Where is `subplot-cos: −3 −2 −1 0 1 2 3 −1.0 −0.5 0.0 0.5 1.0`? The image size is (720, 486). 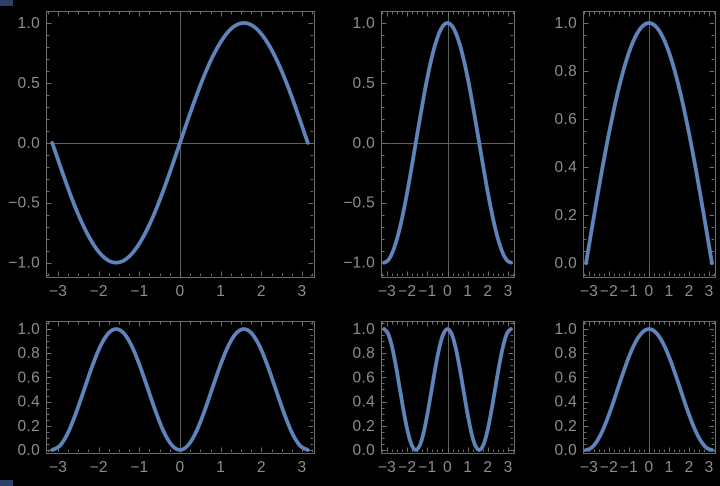 subplot-cos: −3 −2 −1 0 1 2 3 −1.0 −0.5 0.0 0.5 1.0 is located at coordinates (429, 155).